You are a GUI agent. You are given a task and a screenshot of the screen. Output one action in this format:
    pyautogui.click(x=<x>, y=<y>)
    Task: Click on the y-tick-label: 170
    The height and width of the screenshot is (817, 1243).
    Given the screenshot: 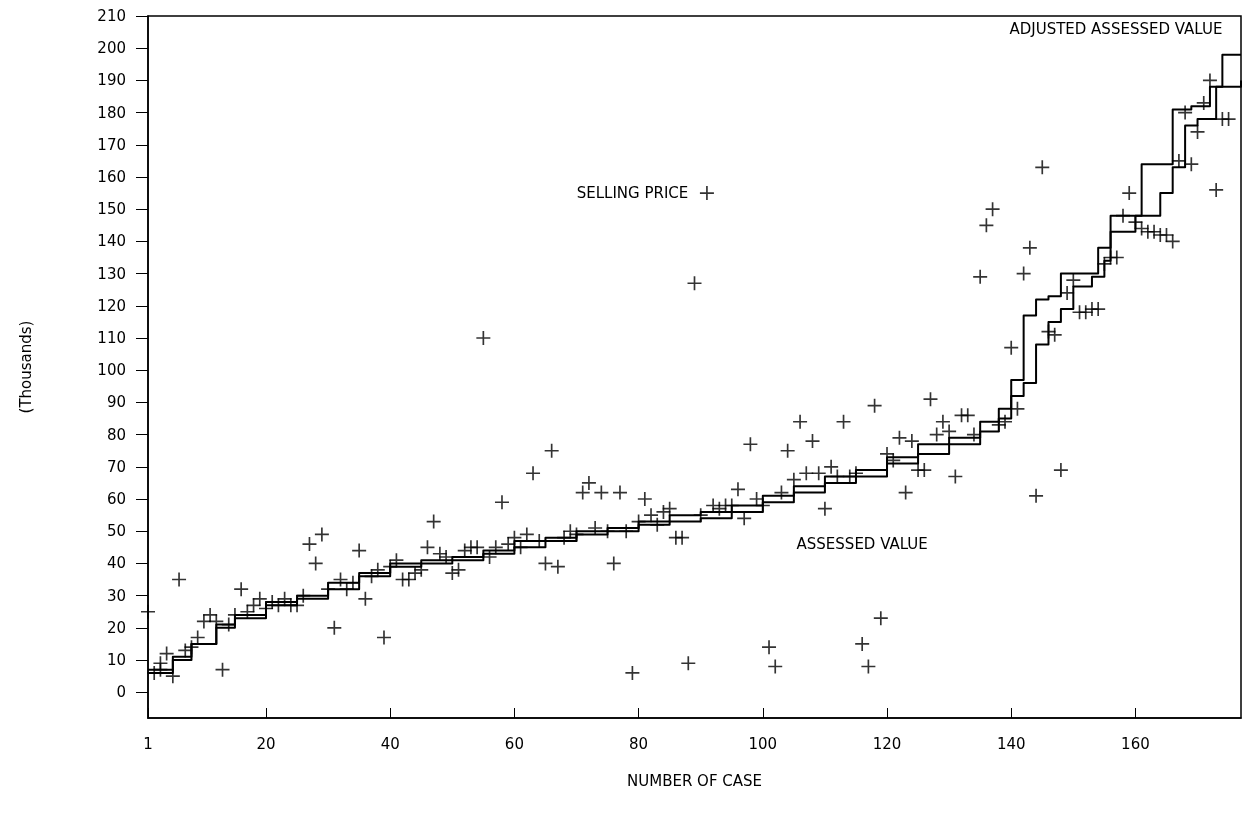 What is the action you would take?
    pyautogui.click(x=111, y=144)
    